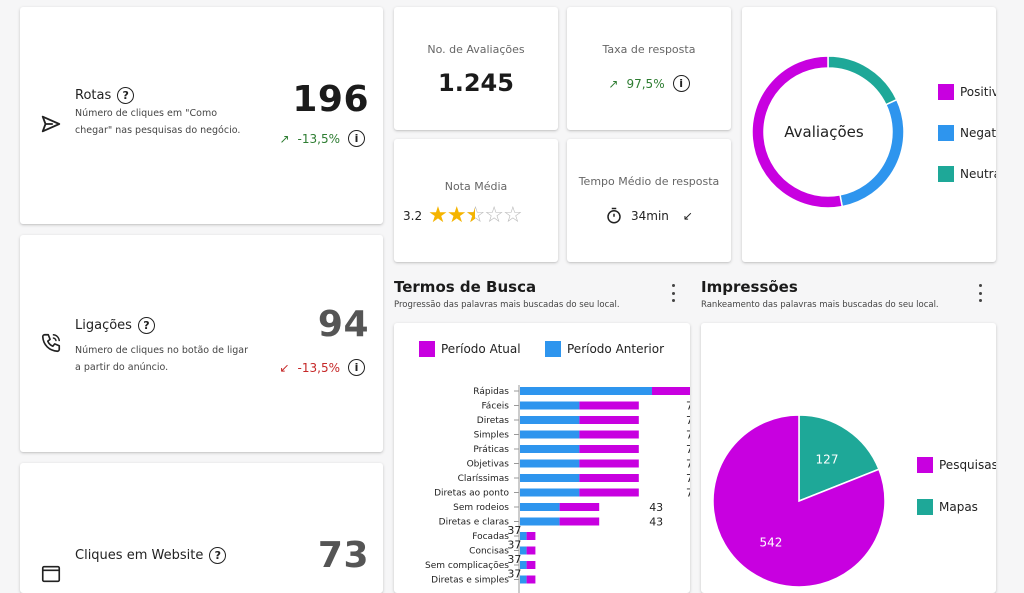  I want to click on response-rate-row: ↗ 97,5% i, so click(649, 83).